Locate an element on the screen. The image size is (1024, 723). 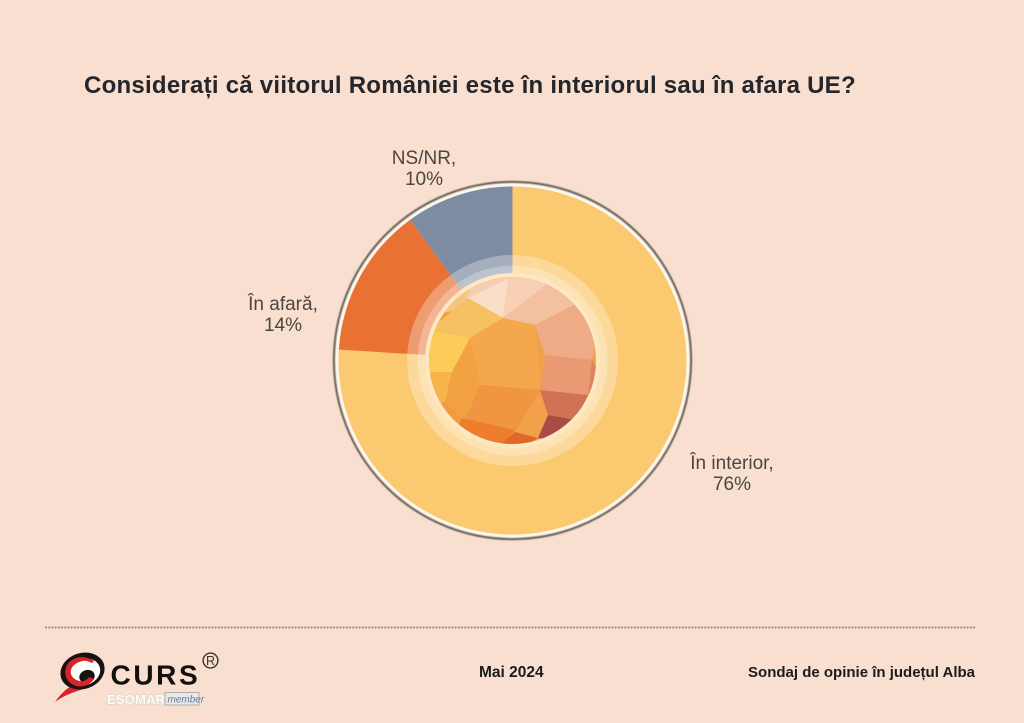
svg-text: ESOMAR is located at coordinates (136, 699).